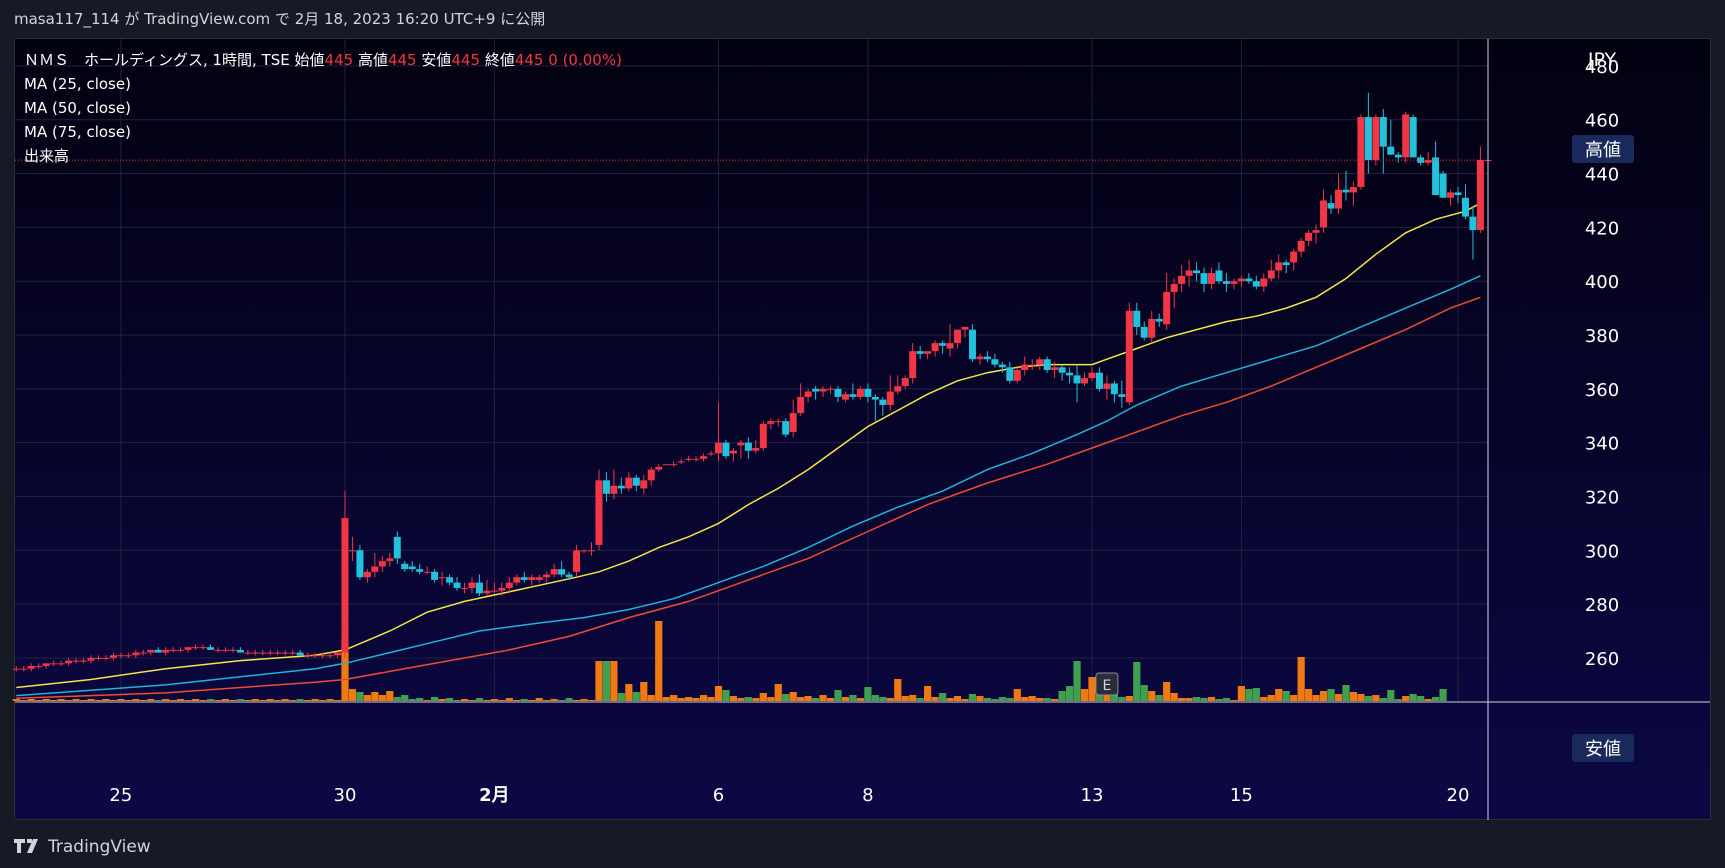 The width and height of the screenshot is (1725, 868). Describe the element at coordinates (77, 84) in the screenshot. I see `legend-ma25: MA (25, close)` at that location.